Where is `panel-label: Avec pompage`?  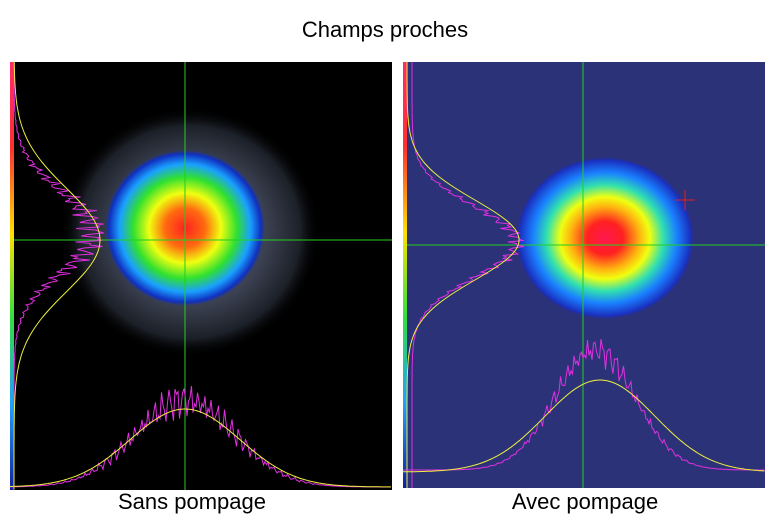 panel-label: Avec pompage is located at coordinates (585, 501).